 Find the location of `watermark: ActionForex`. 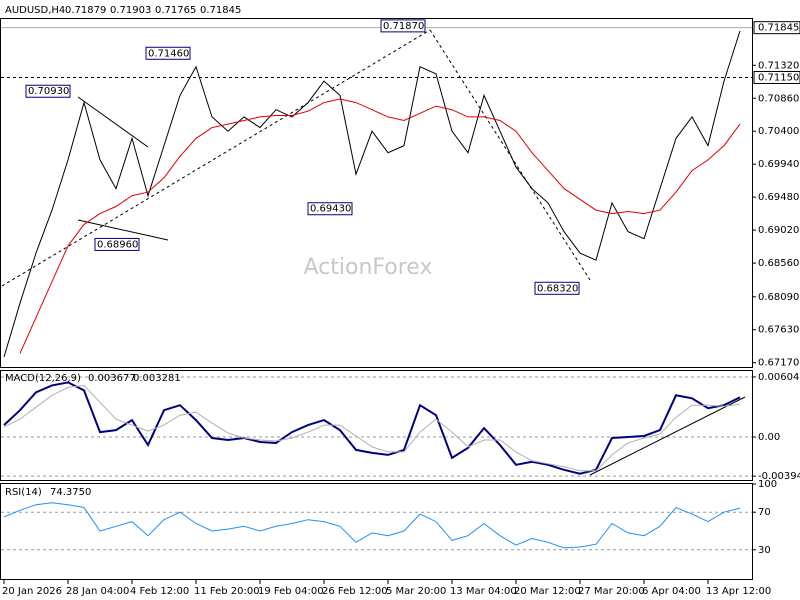

watermark: ActionForex is located at coordinates (368, 267).